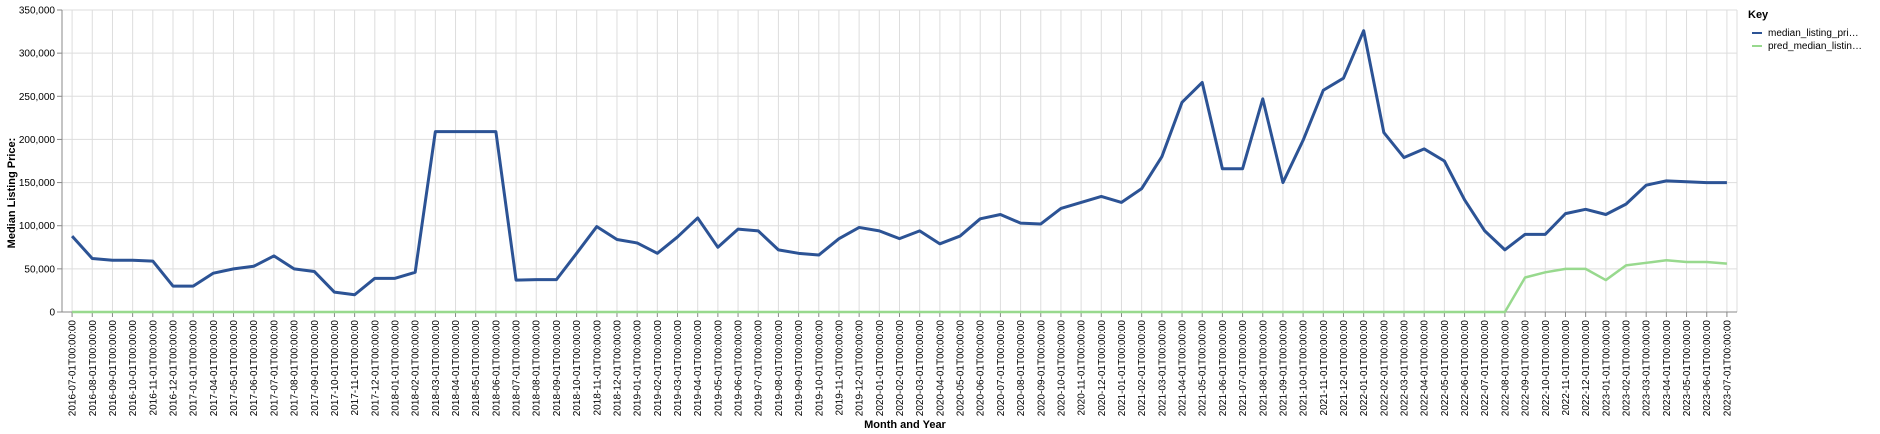 The width and height of the screenshot is (1880, 434). Describe the element at coordinates (718, 368) in the screenshot. I see `x-tick-label: 2019-05-01T00:00:00` at that location.